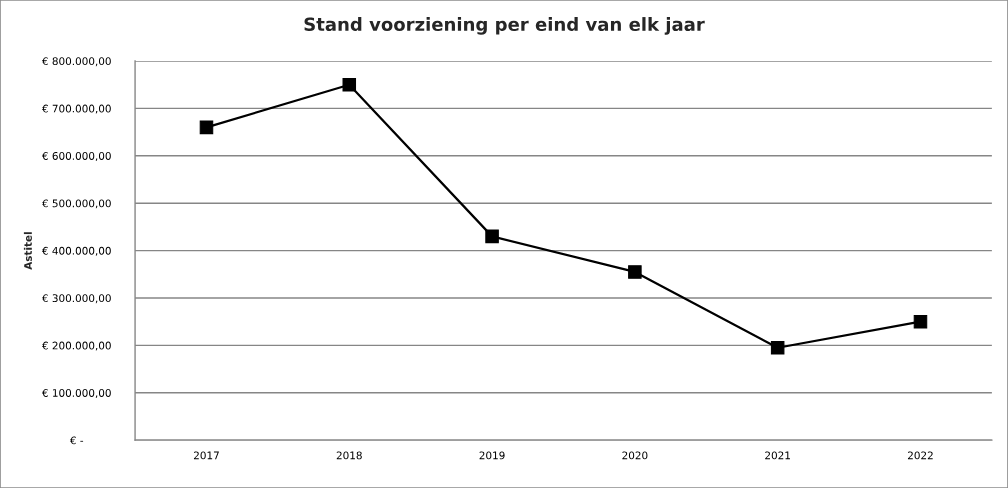 The width and height of the screenshot is (1008, 488). I want to click on chart-title: Stand voorziening per eind van elk jaar, so click(504, 26).